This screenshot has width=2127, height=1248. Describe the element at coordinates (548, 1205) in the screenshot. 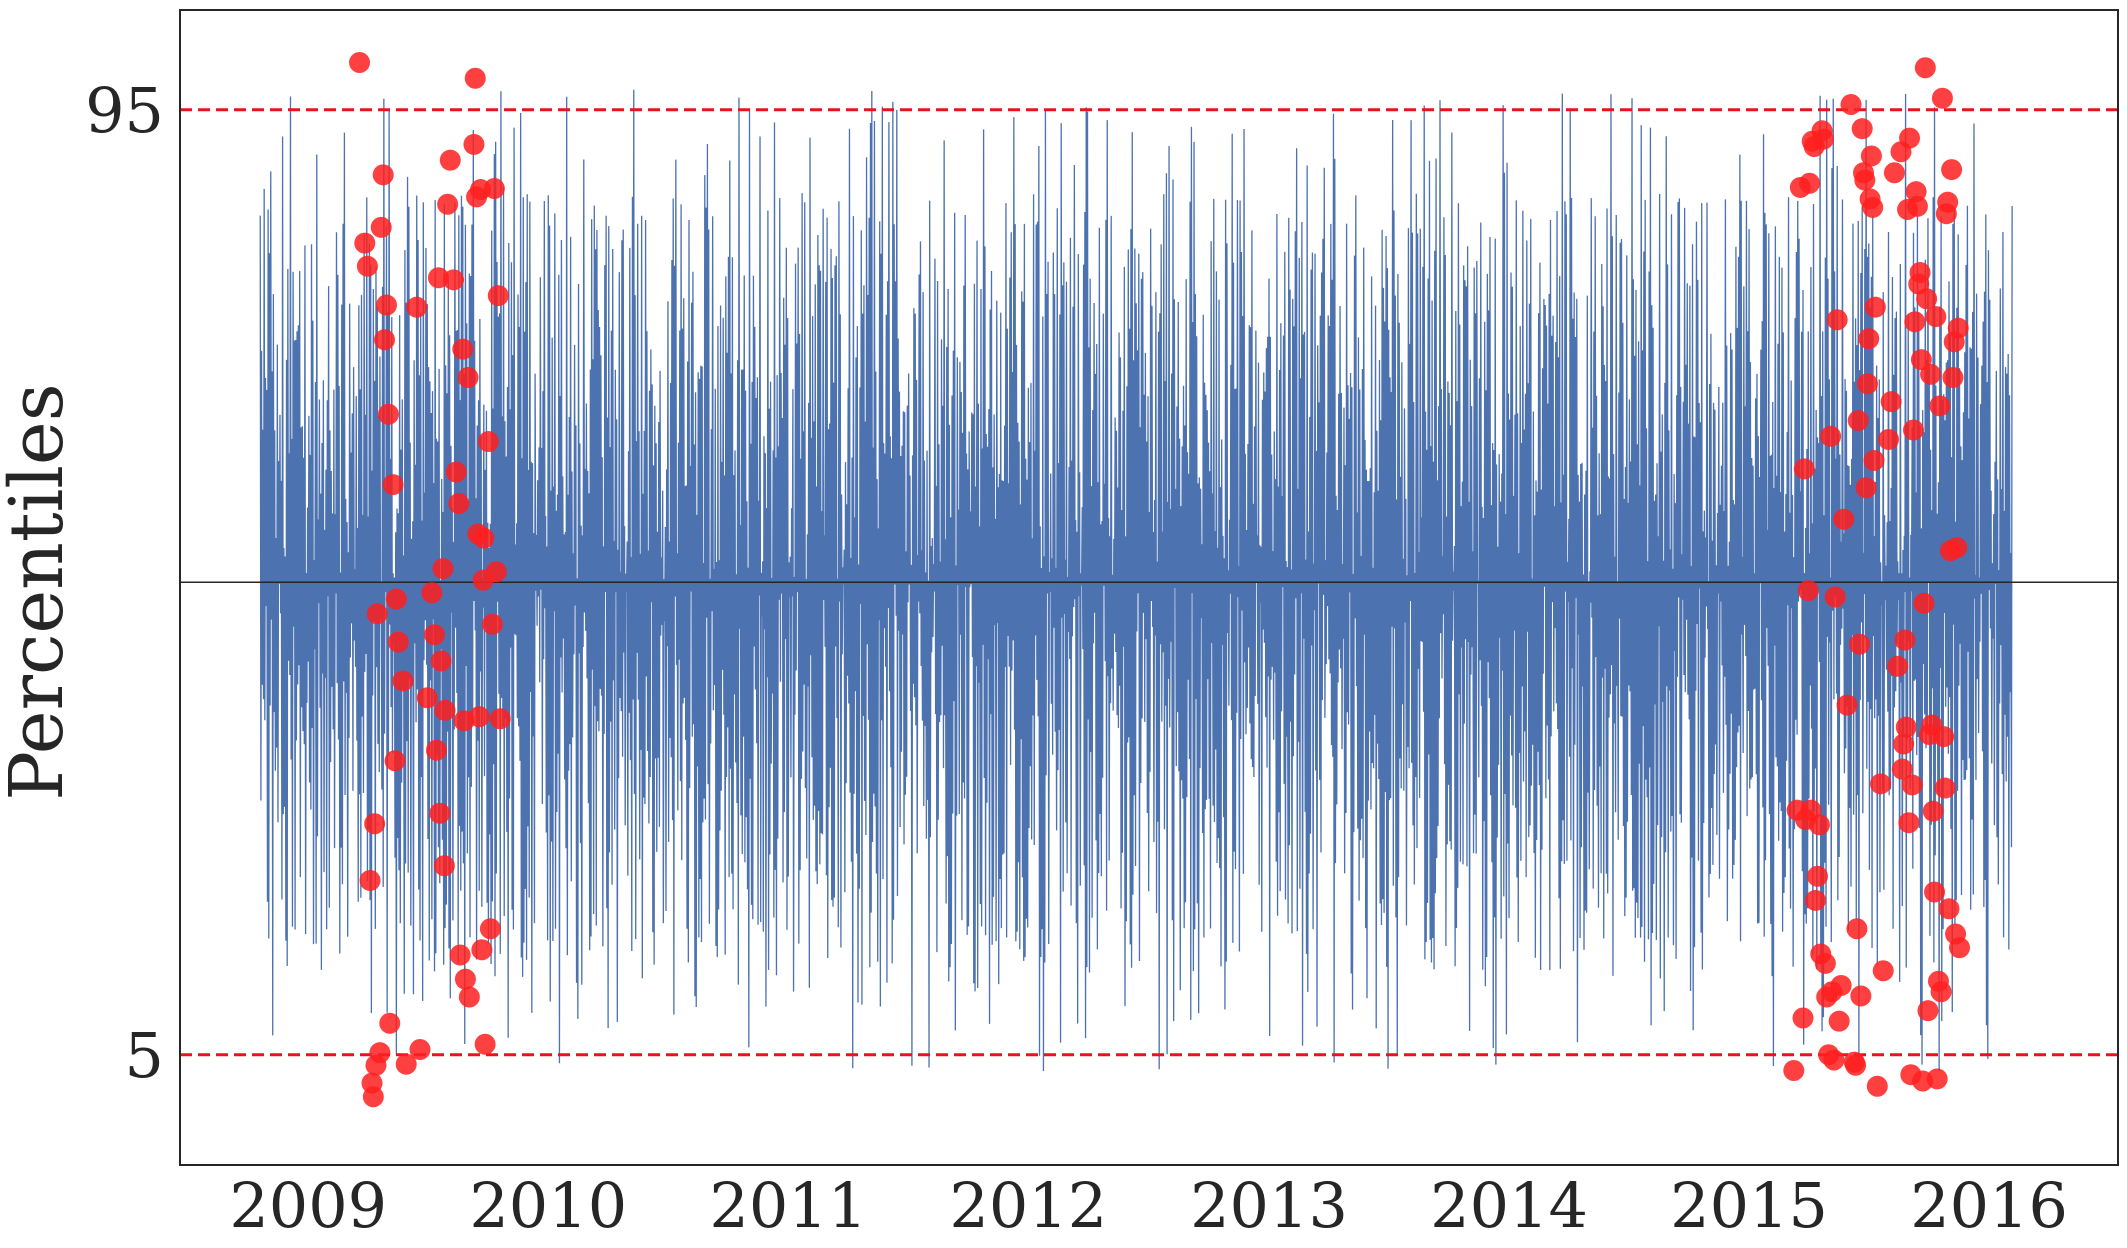

I see `x-tick-label-2010: 2010` at that location.